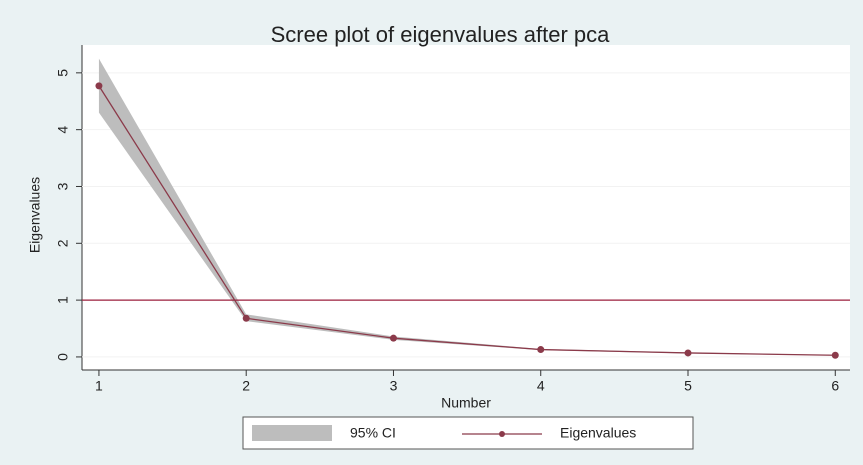 The width and height of the screenshot is (863, 465). Describe the element at coordinates (688, 386) in the screenshot. I see `x-tick-label: 5` at that location.